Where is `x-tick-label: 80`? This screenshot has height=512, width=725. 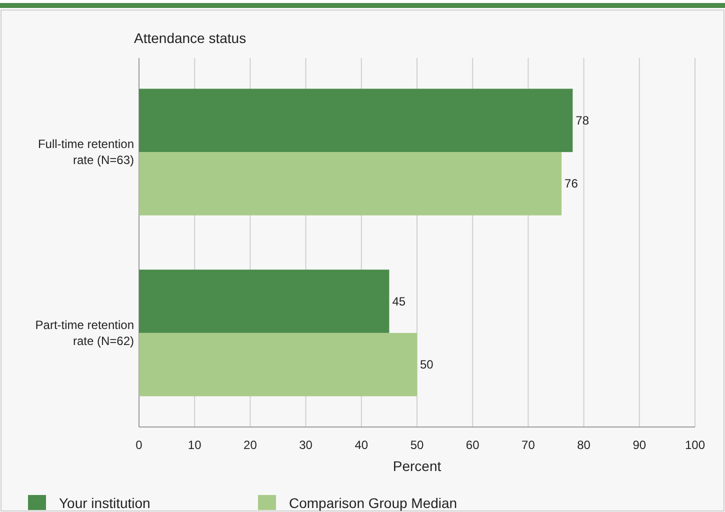 x-tick-label: 80 is located at coordinates (584, 445).